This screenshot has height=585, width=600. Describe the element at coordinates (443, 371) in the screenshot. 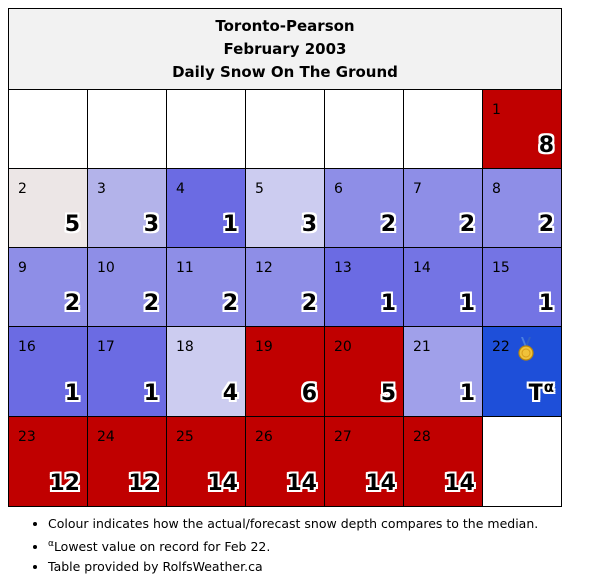

I see `day-cell: 21 1` at that location.